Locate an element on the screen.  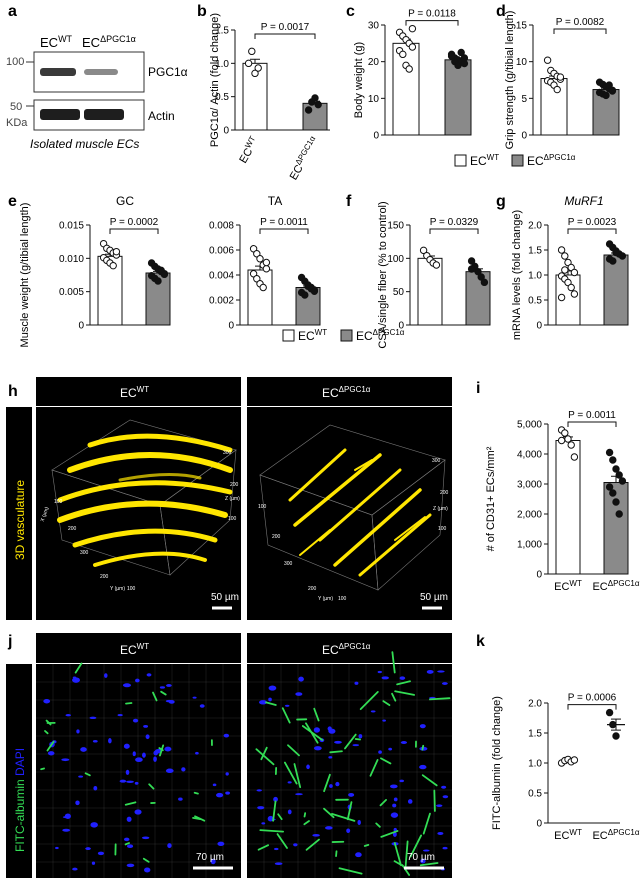
y-axis-label: Grip strength (g/tibial length) is located at coordinates (510, 80).